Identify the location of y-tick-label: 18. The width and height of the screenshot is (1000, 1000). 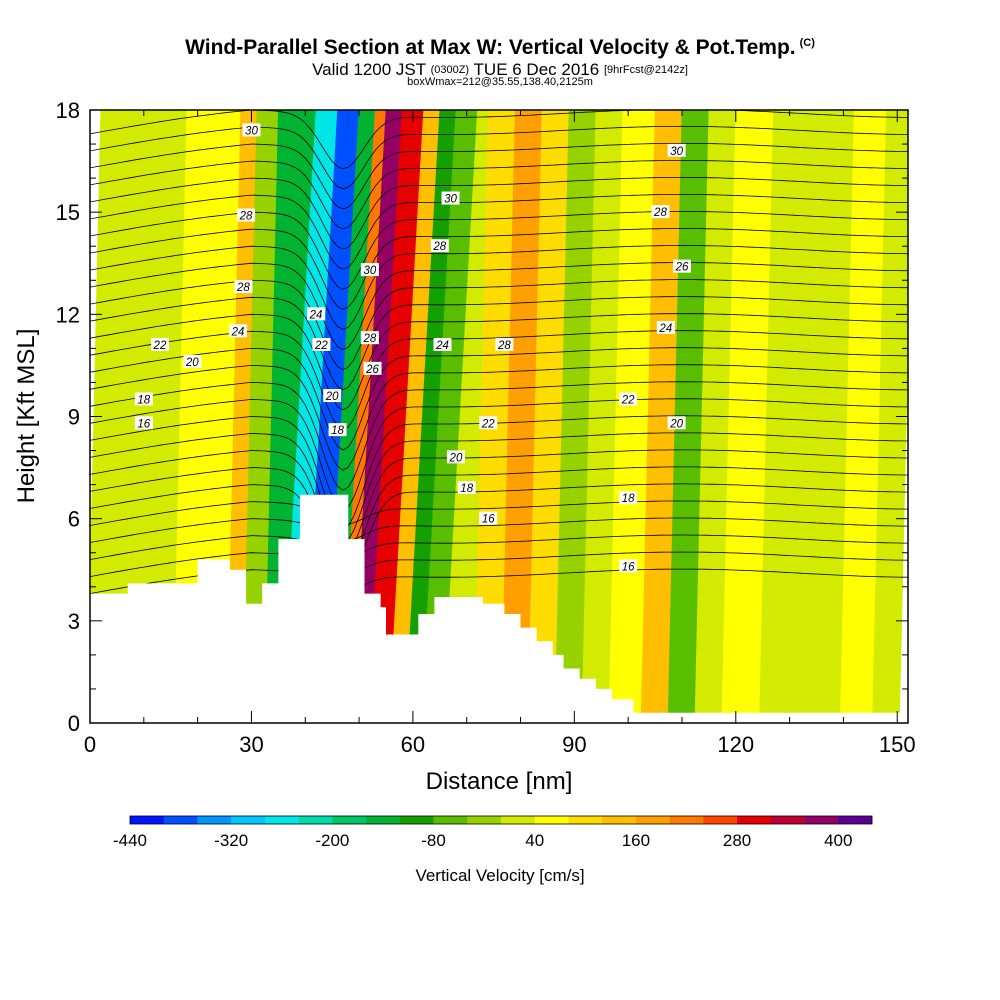
(68, 110).